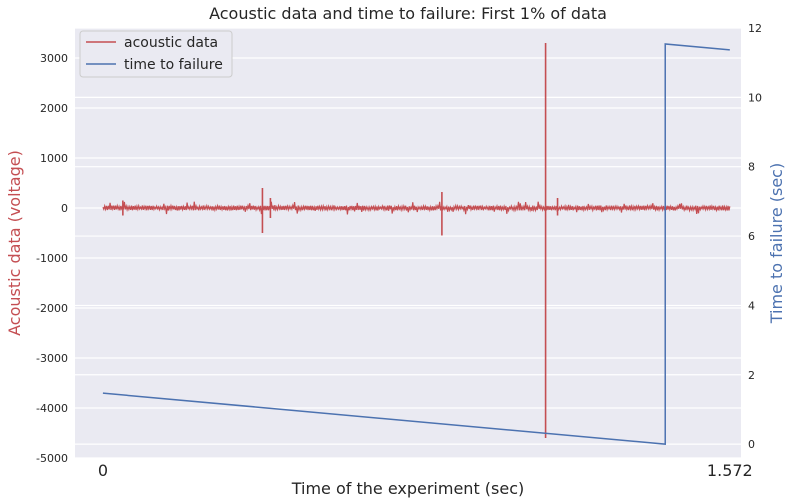  What do you see at coordinates (52, 258) in the screenshot?
I see `y-tick-label-left: -1000` at bounding box center [52, 258].